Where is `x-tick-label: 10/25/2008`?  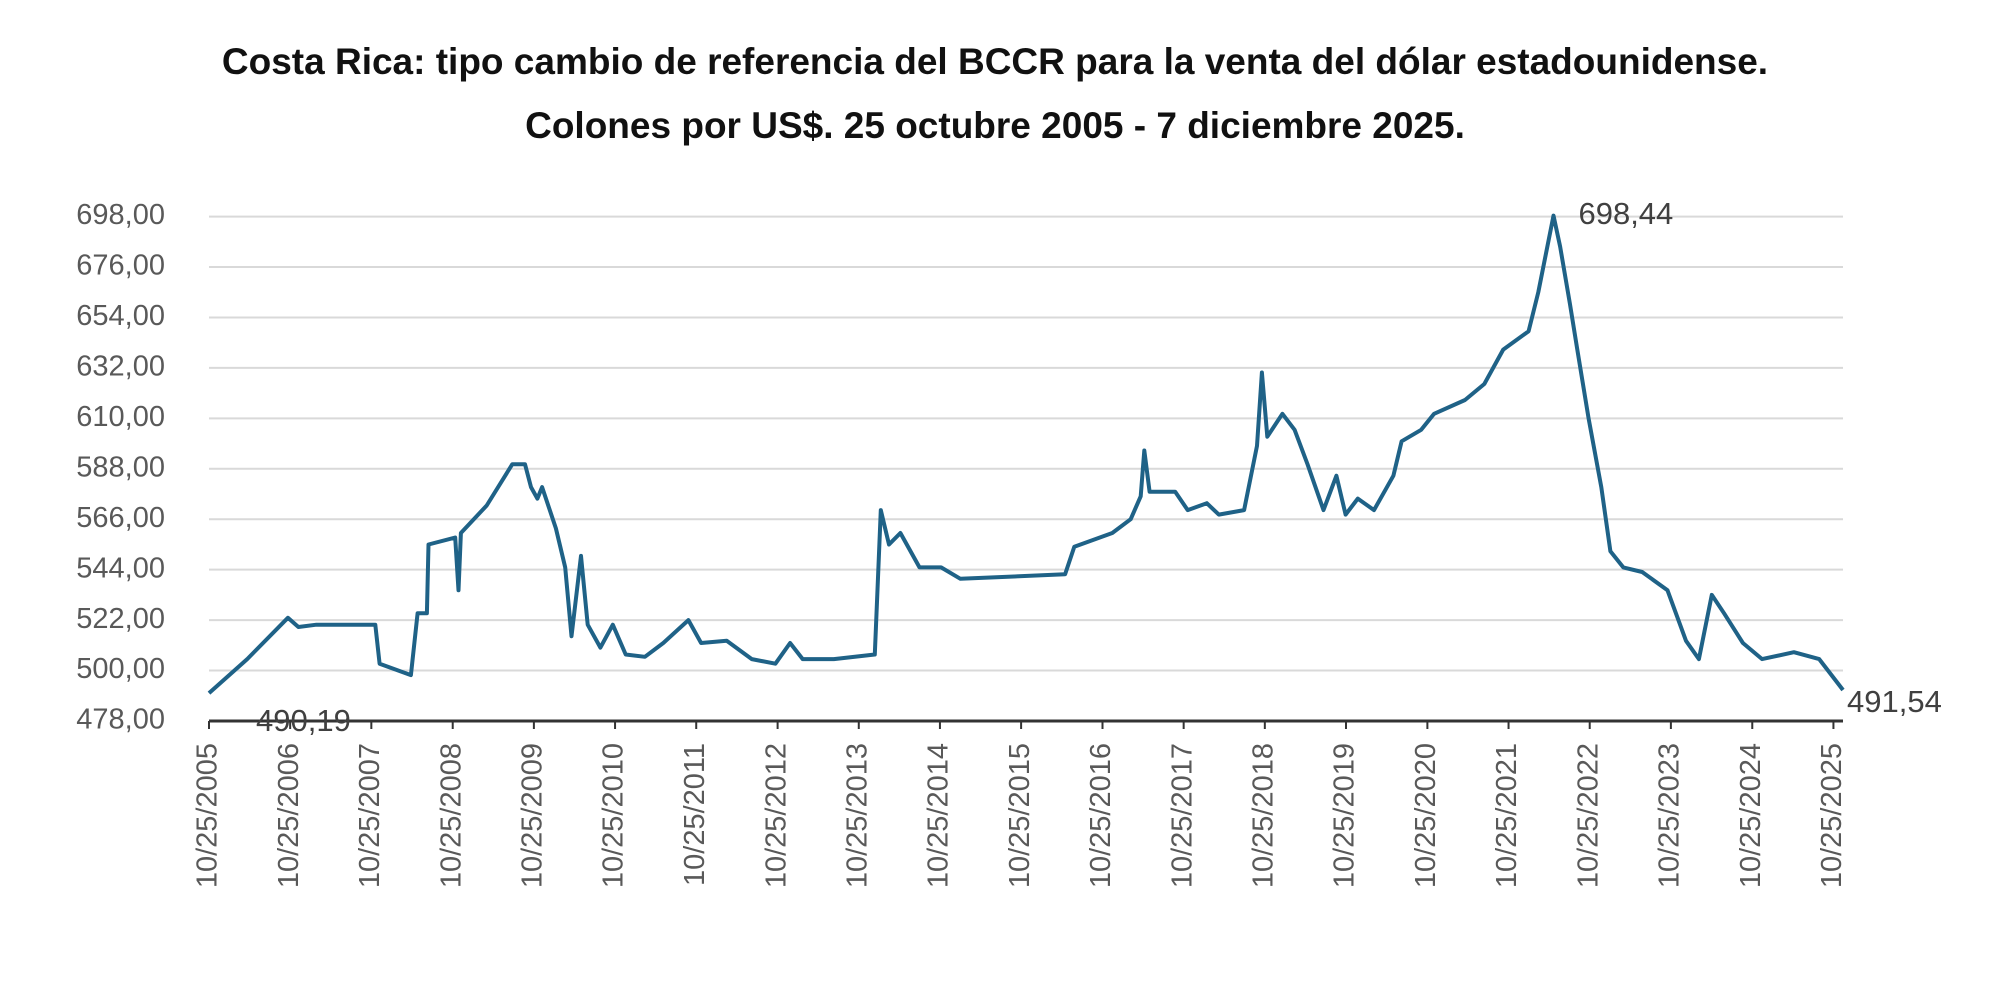
x-tick-label: 10/25/2008 is located at coordinates (451, 815).